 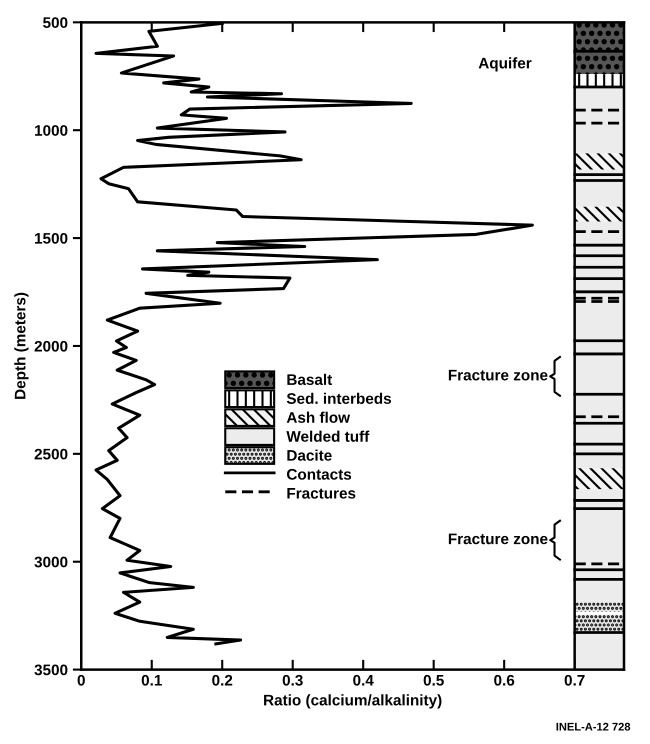 I want to click on legend-label: Basalt, so click(x=309, y=380).